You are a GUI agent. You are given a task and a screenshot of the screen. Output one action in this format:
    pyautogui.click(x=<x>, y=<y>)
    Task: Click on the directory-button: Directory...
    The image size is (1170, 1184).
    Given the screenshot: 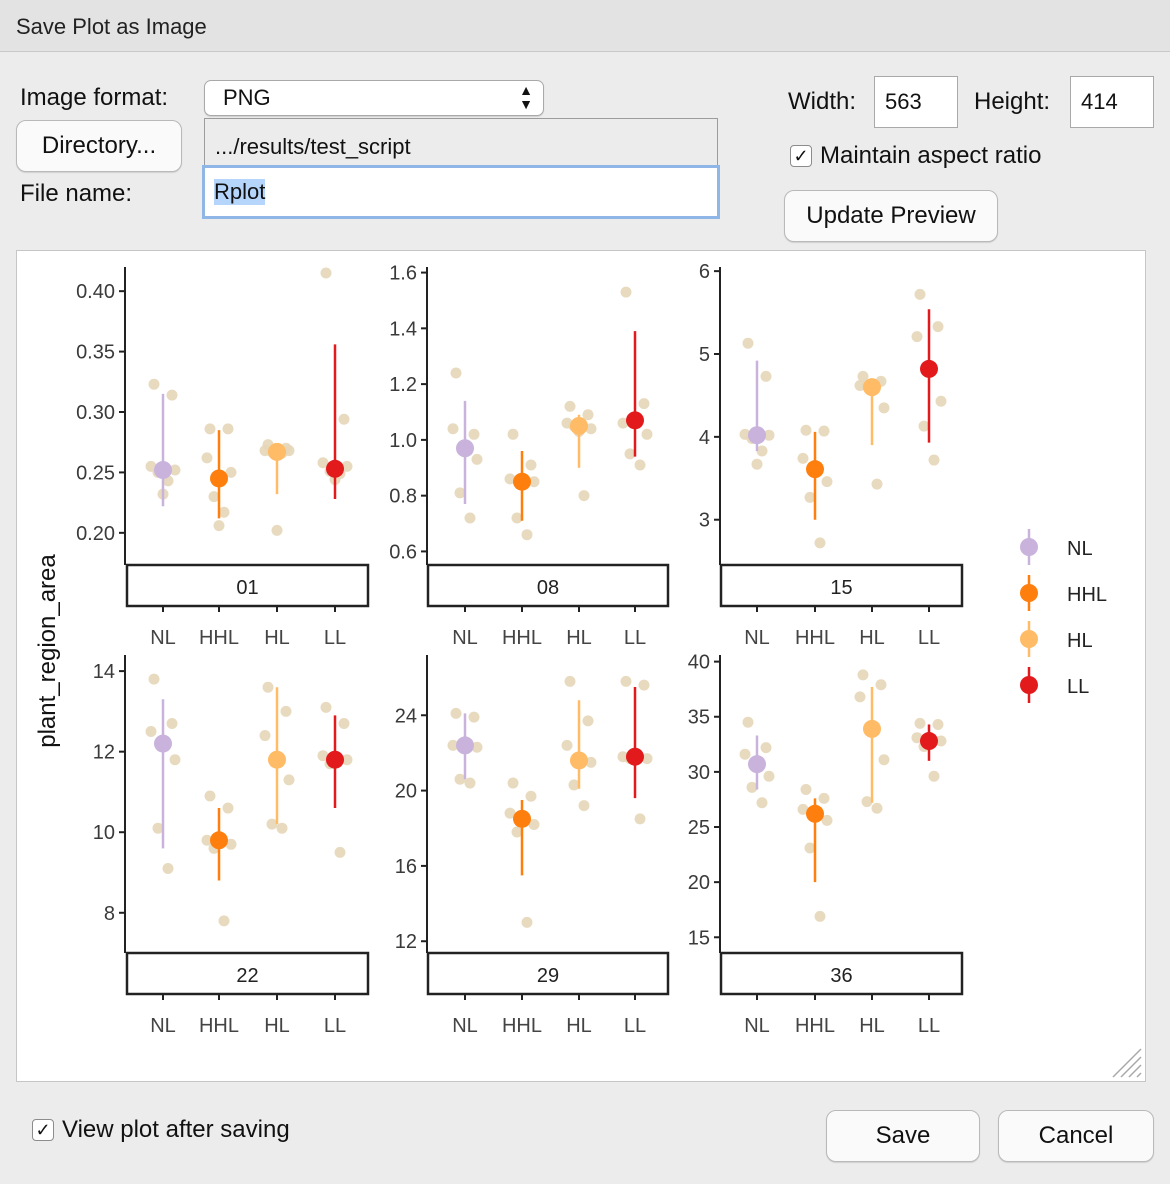 What is the action you would take?
    pyautogui.click(x=99, y=146)
    